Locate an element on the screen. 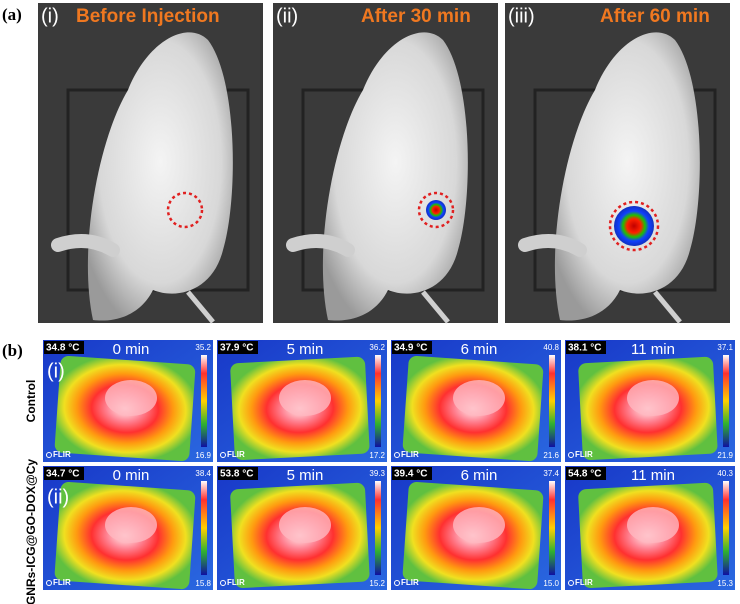 This screenshot has width=740, height=604. spot-temp: 38.1 °C is located at coordinates (584, 348).